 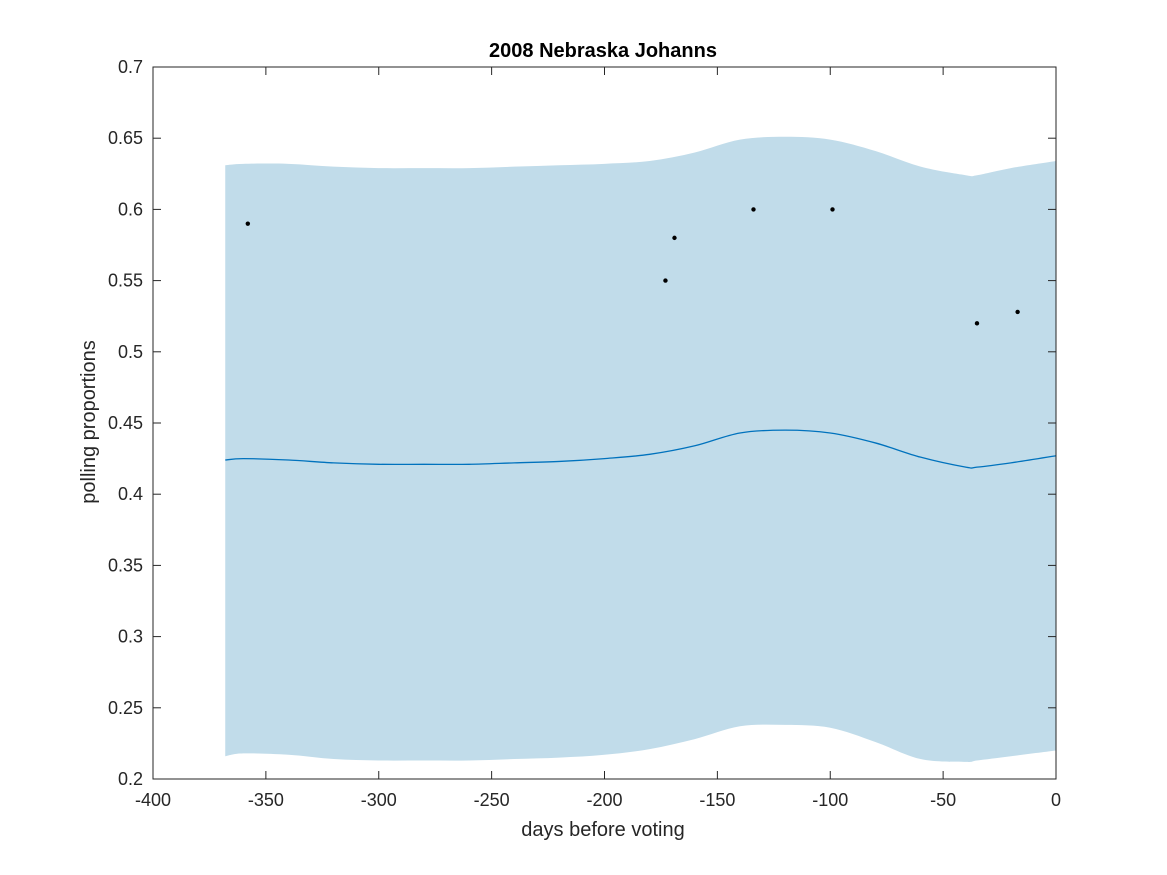 What do you see at coordinates (943, 800) in the screenshot?
I see `x-tick-label: -50` at bounding box center [943, 800].